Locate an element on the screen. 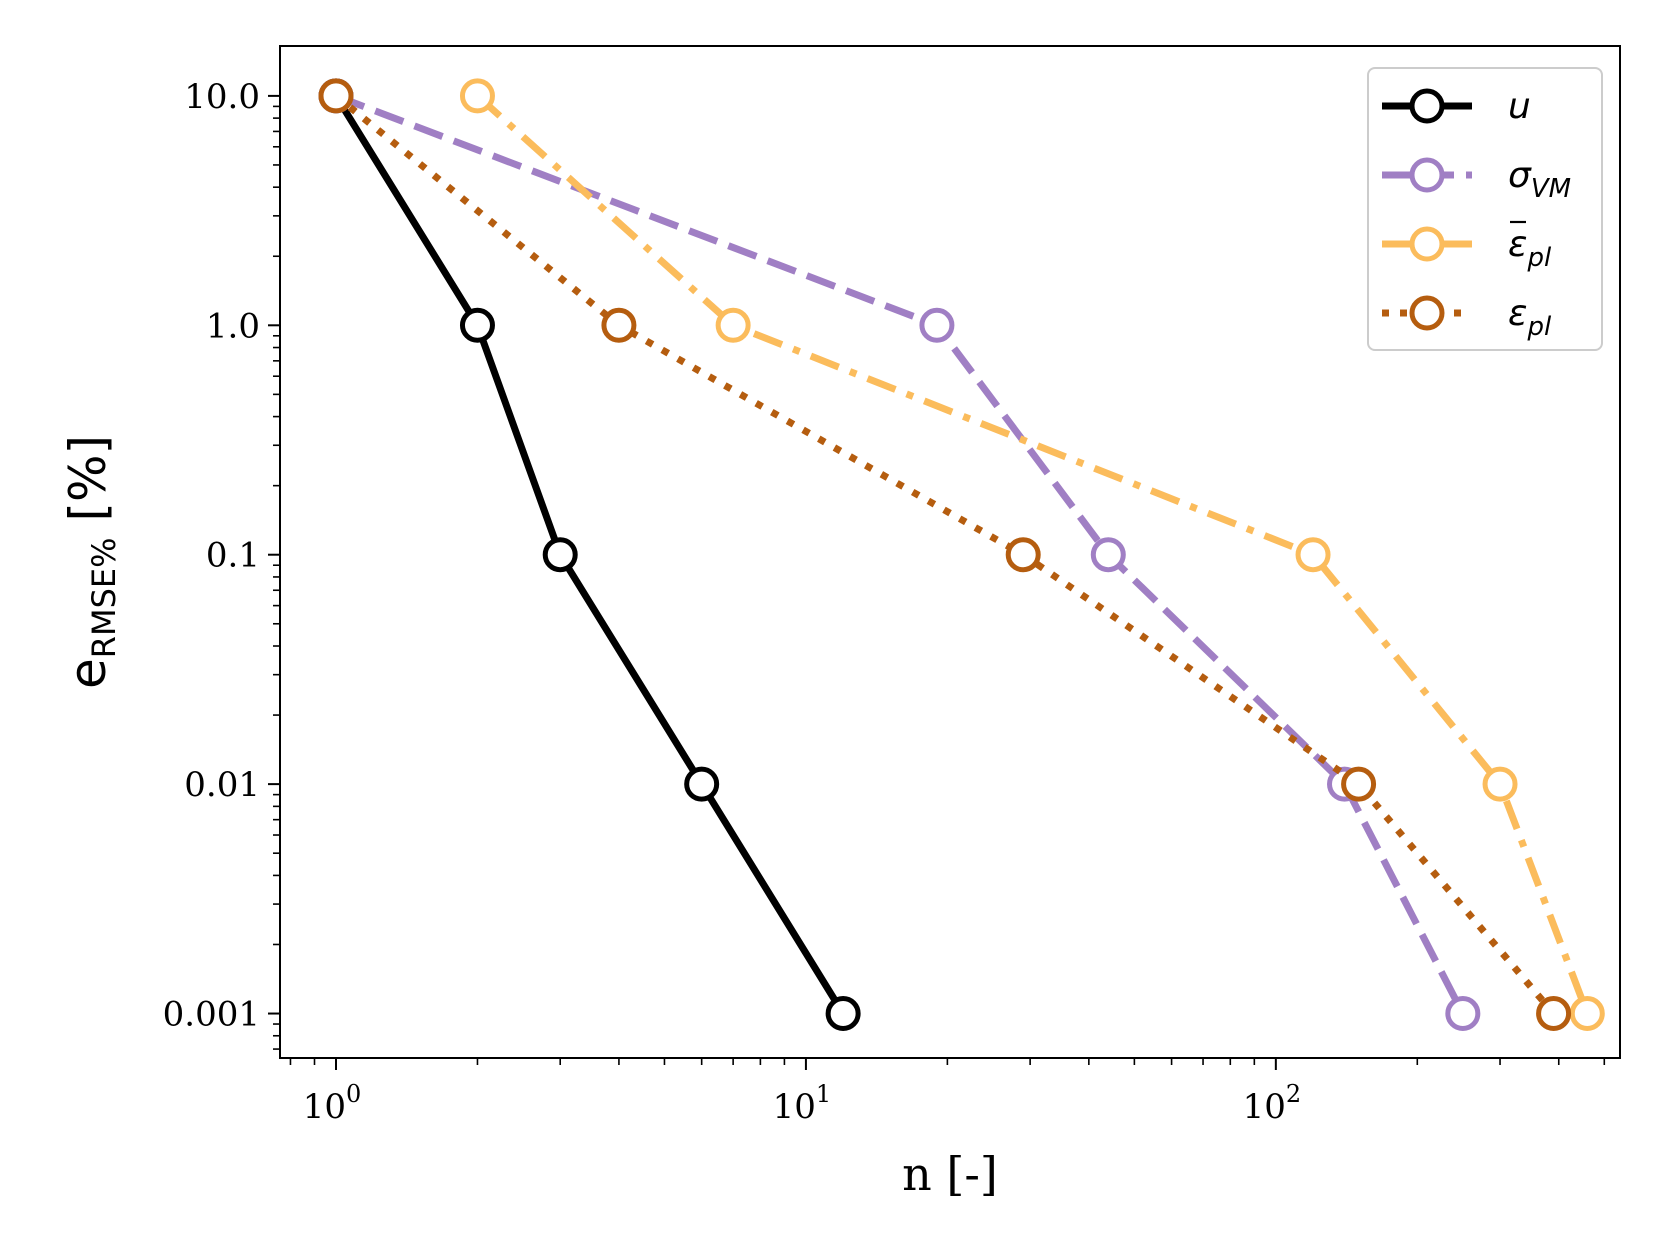 The height and width of the screenshot is (1245, 1660). y-tick-label: 1.0 is located at coordinates (233, 326).